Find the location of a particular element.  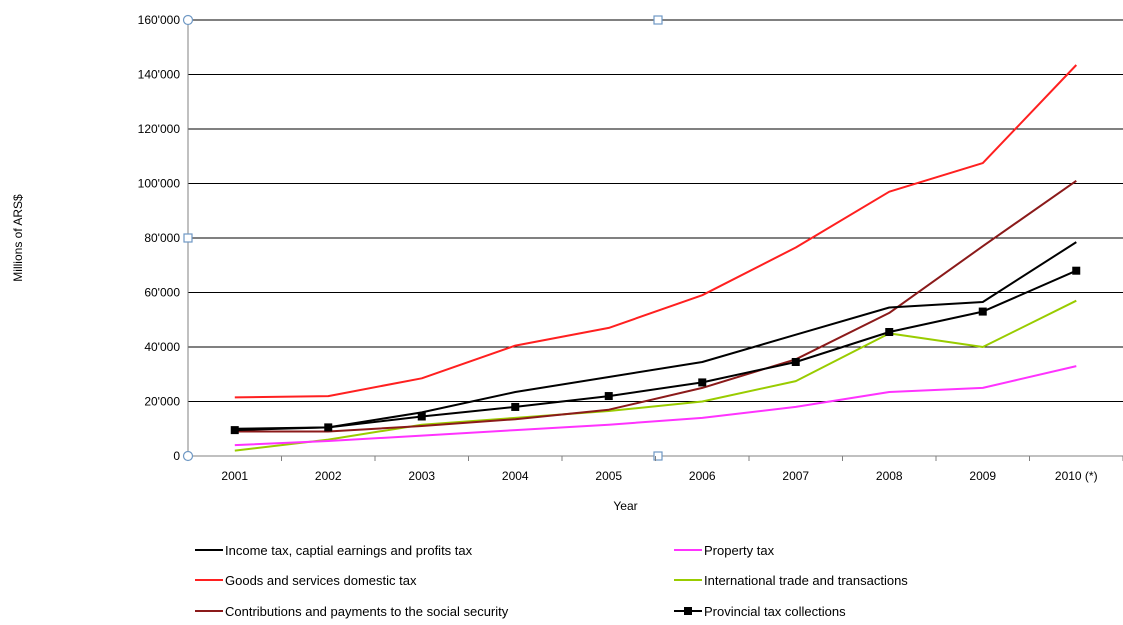

x-axis-title: Year is located at coordinates (625, 506).